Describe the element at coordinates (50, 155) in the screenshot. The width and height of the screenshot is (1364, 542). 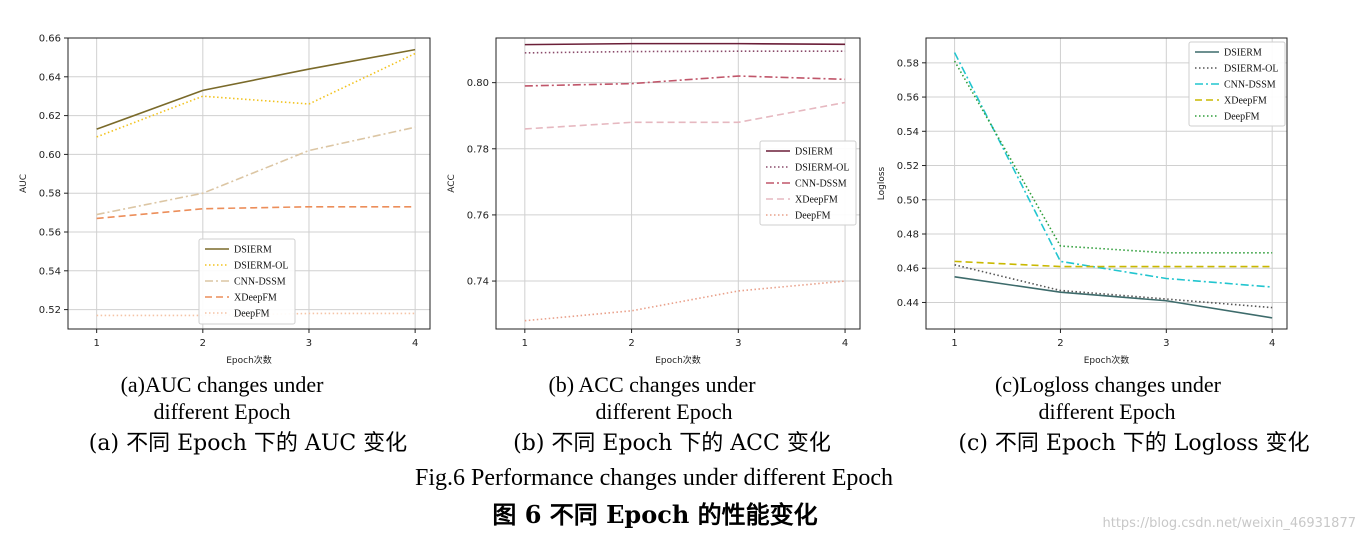
I see `chart1-y-tick-label-5: 0.60` at that location.